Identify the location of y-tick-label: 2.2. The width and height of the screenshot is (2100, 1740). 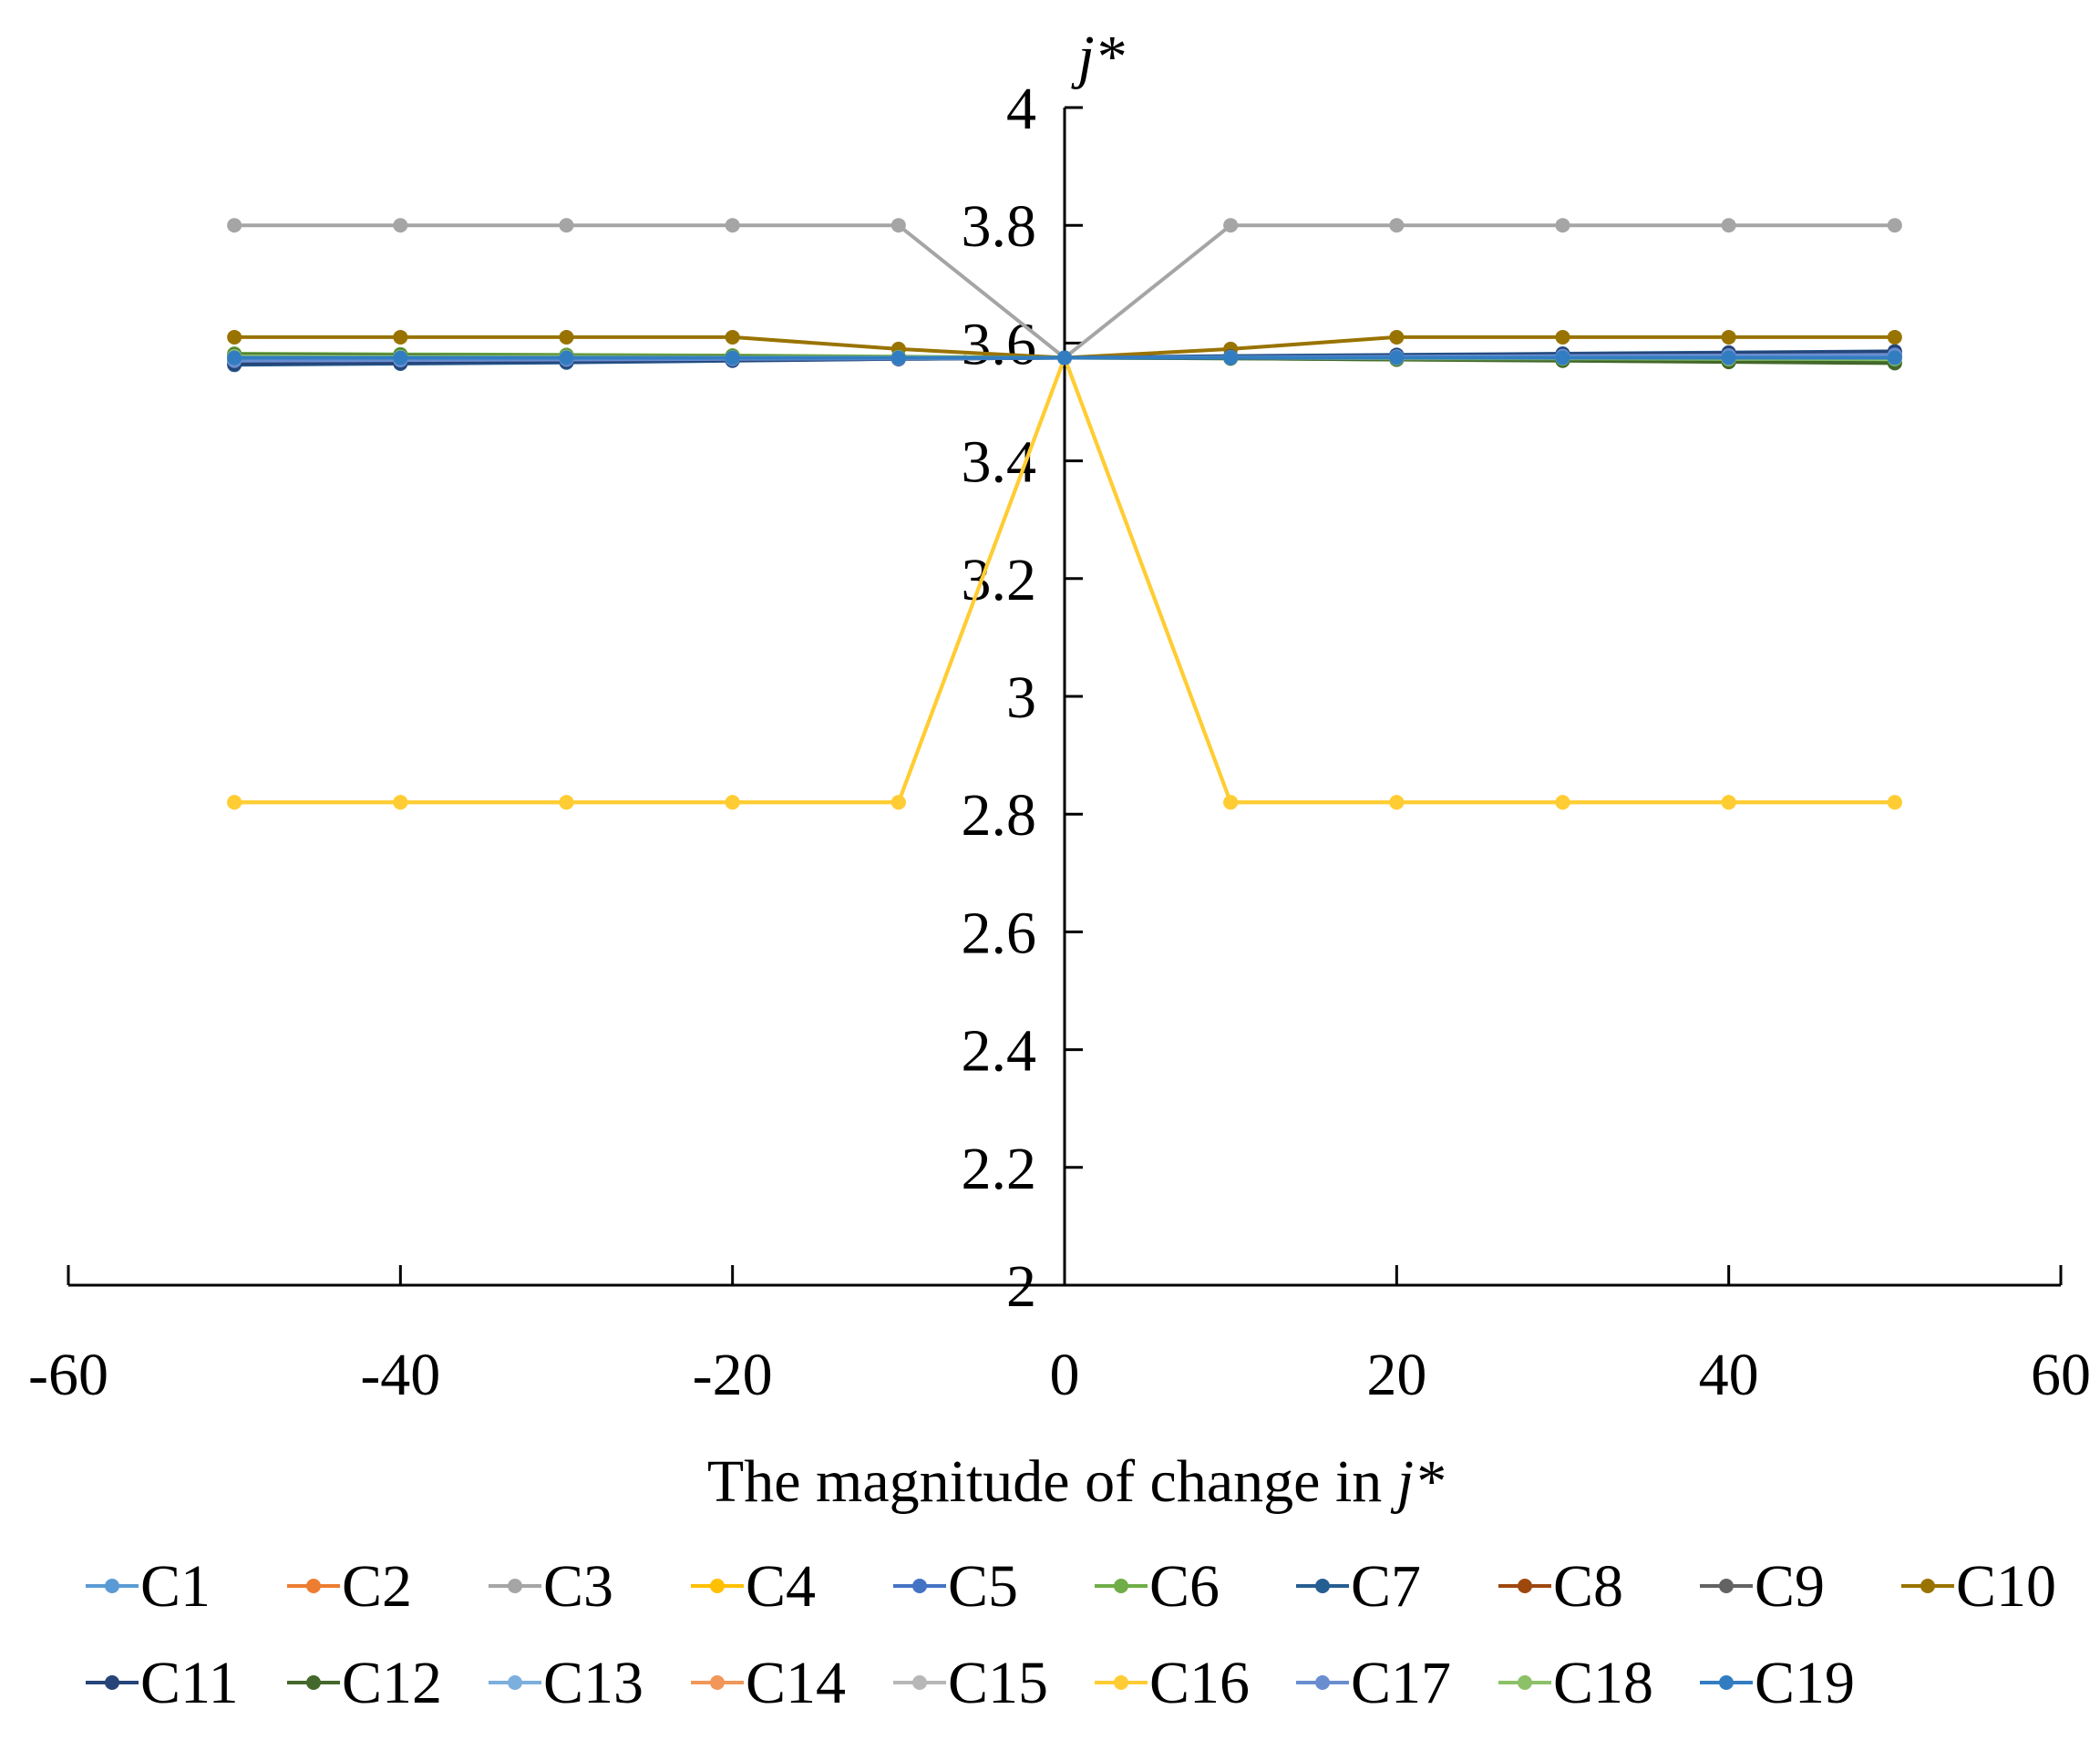
(999, 1169).